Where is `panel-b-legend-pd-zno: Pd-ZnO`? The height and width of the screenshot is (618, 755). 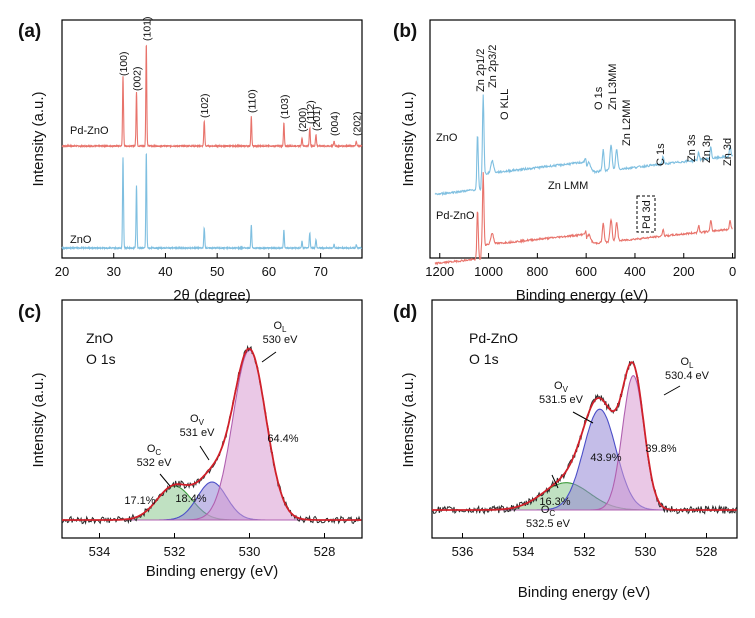 panel-b-legend-pd-zno: Pd-ZnO is located at coordinates (455, 216).